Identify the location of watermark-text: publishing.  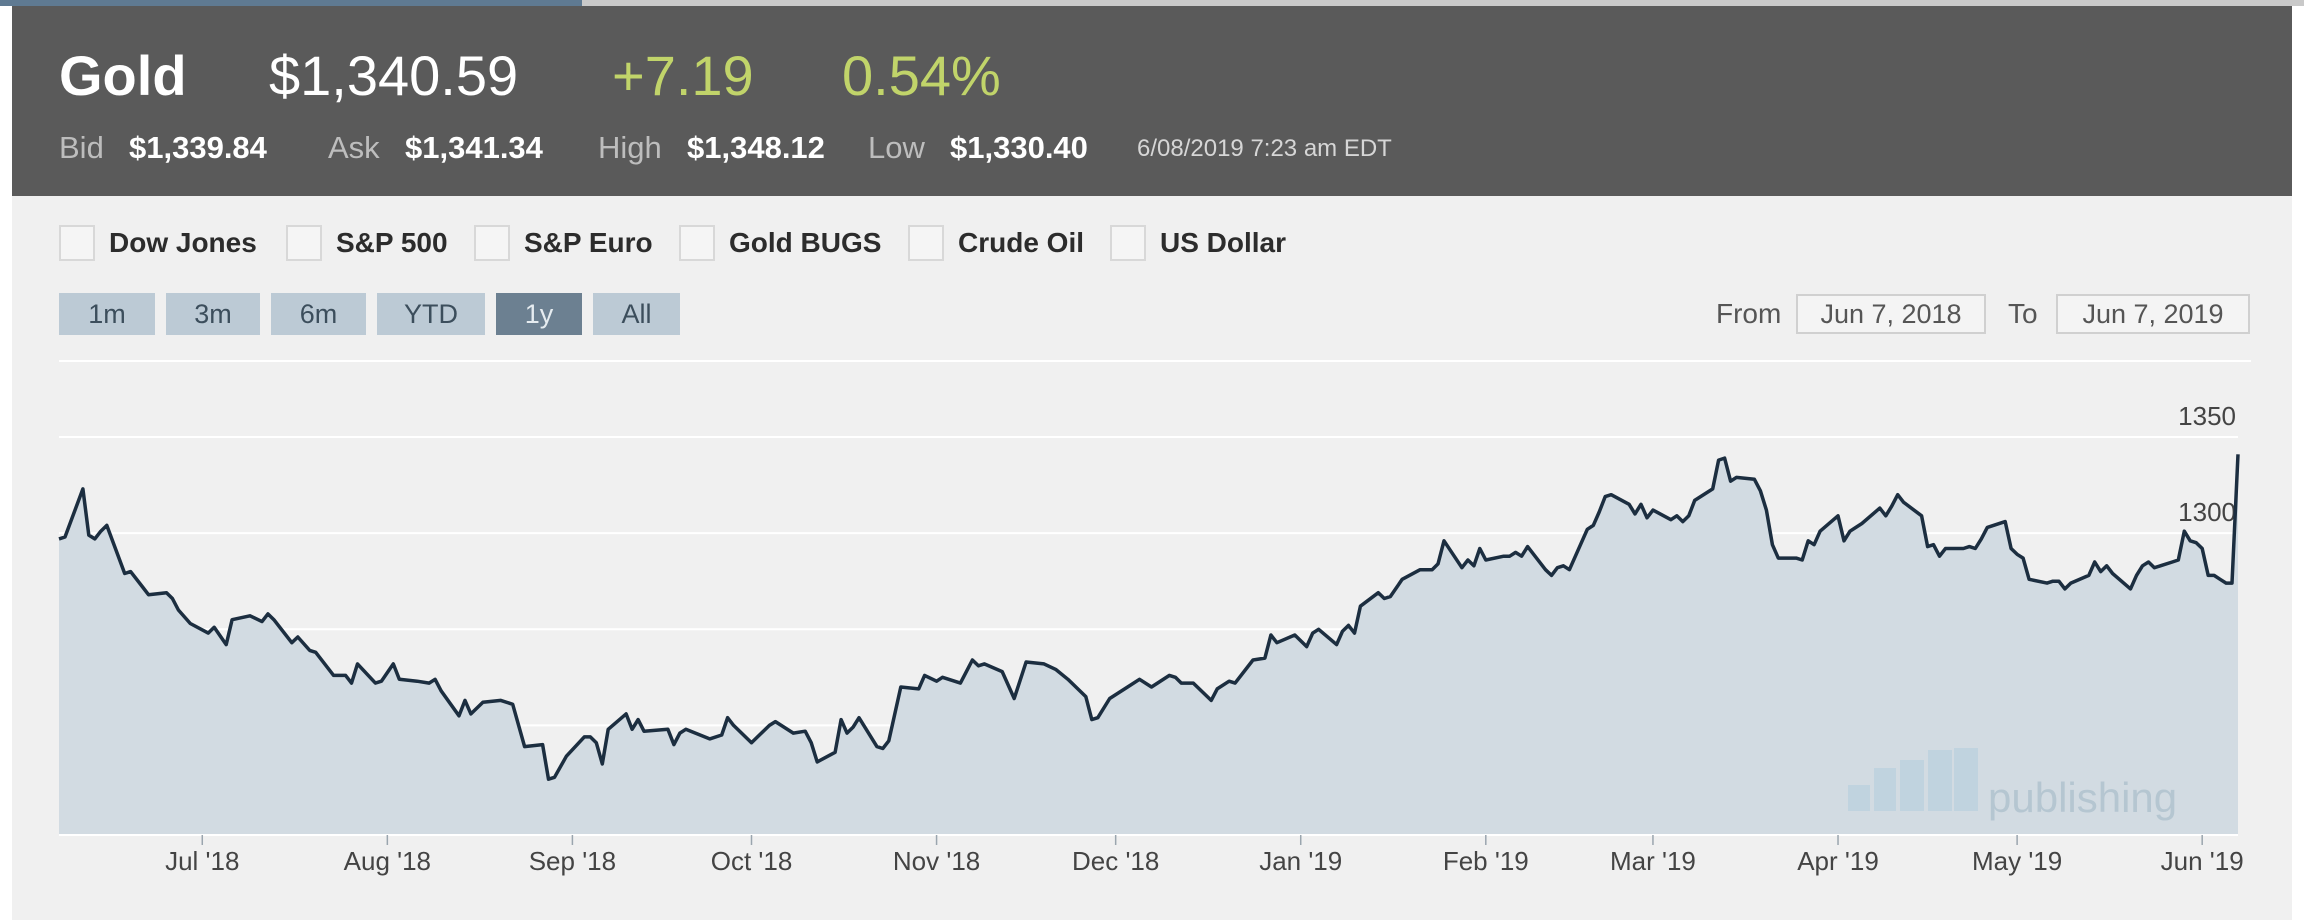
(2082, 797).